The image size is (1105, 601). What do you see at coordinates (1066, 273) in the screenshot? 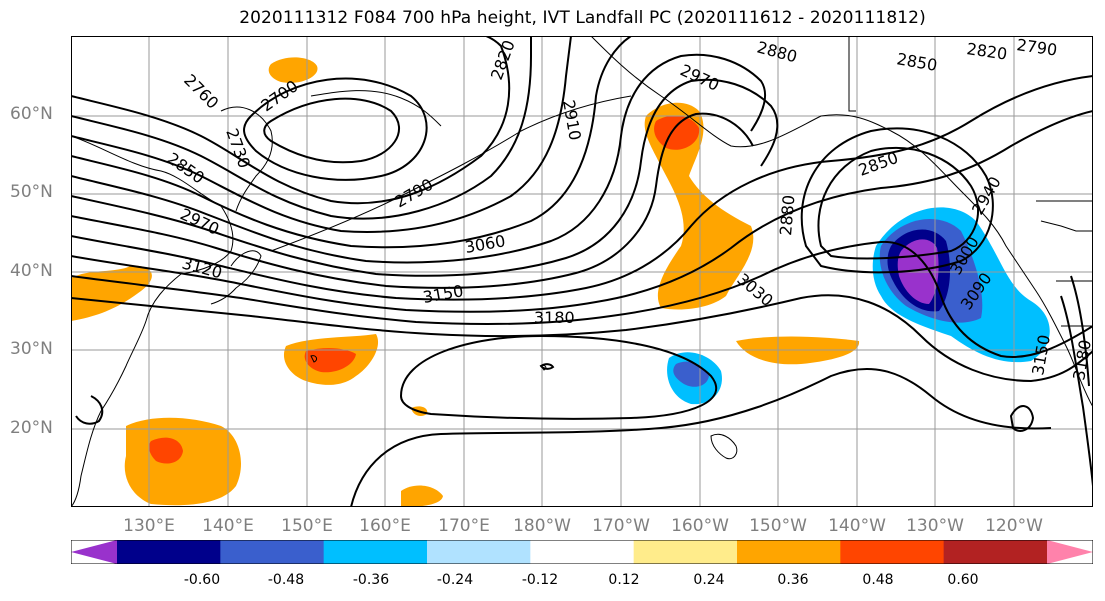
I see `border-states` at bounding box center [1066, 273].